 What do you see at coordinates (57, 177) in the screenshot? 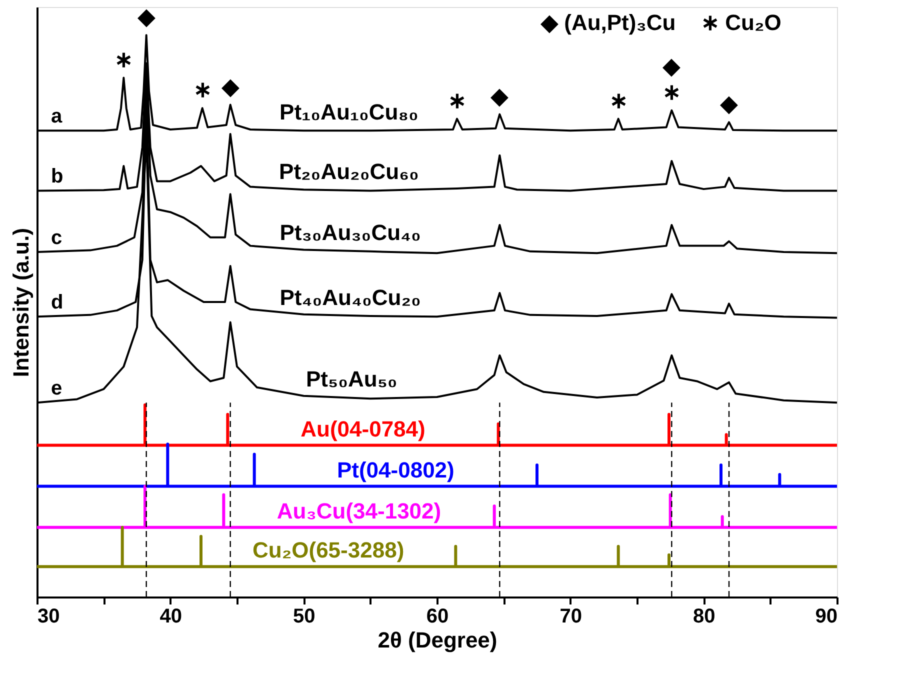
I see `series-label: b` at bounding box center [57, 177].